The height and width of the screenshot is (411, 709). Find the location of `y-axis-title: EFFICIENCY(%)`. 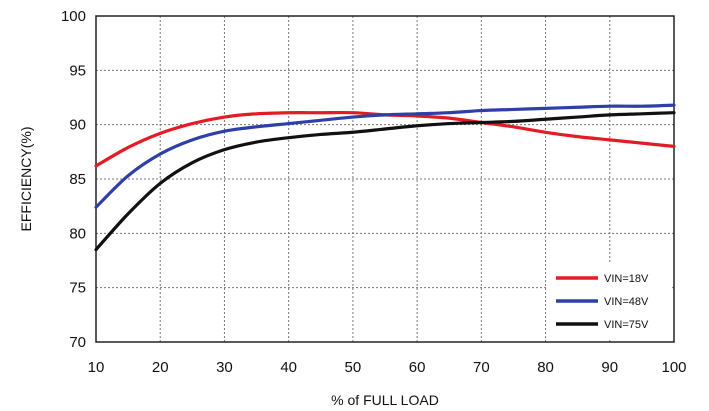

y-axis-title: EFFICIENCY(%) is located at coordinates (26, 179).